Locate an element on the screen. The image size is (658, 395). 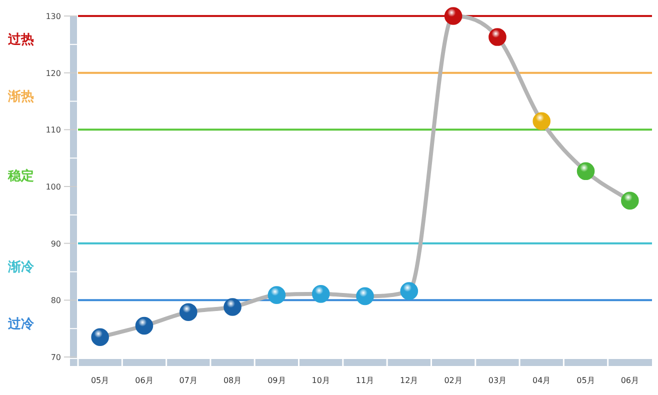
x-tick-label: 09月 is located at coordinates (277, 380).